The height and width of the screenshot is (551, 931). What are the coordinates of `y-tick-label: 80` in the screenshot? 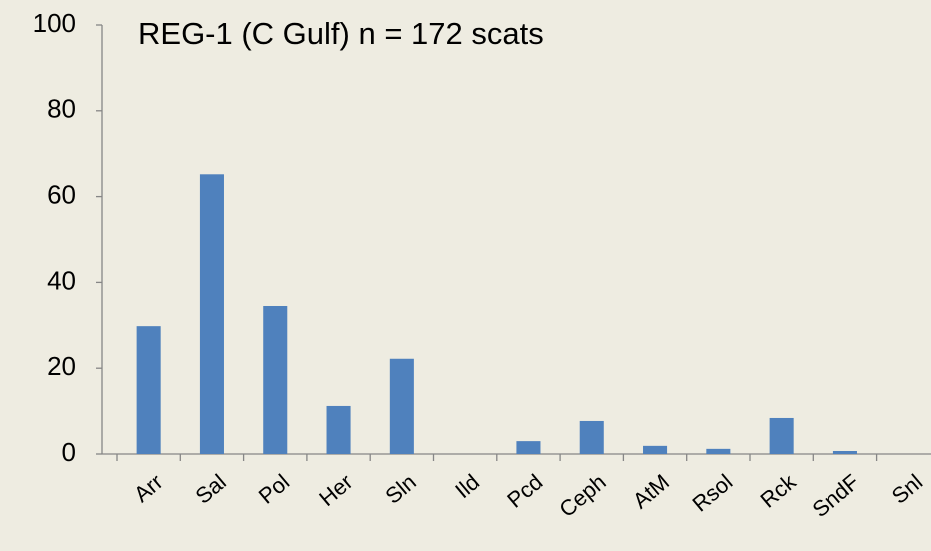 It's located at (61, 109).